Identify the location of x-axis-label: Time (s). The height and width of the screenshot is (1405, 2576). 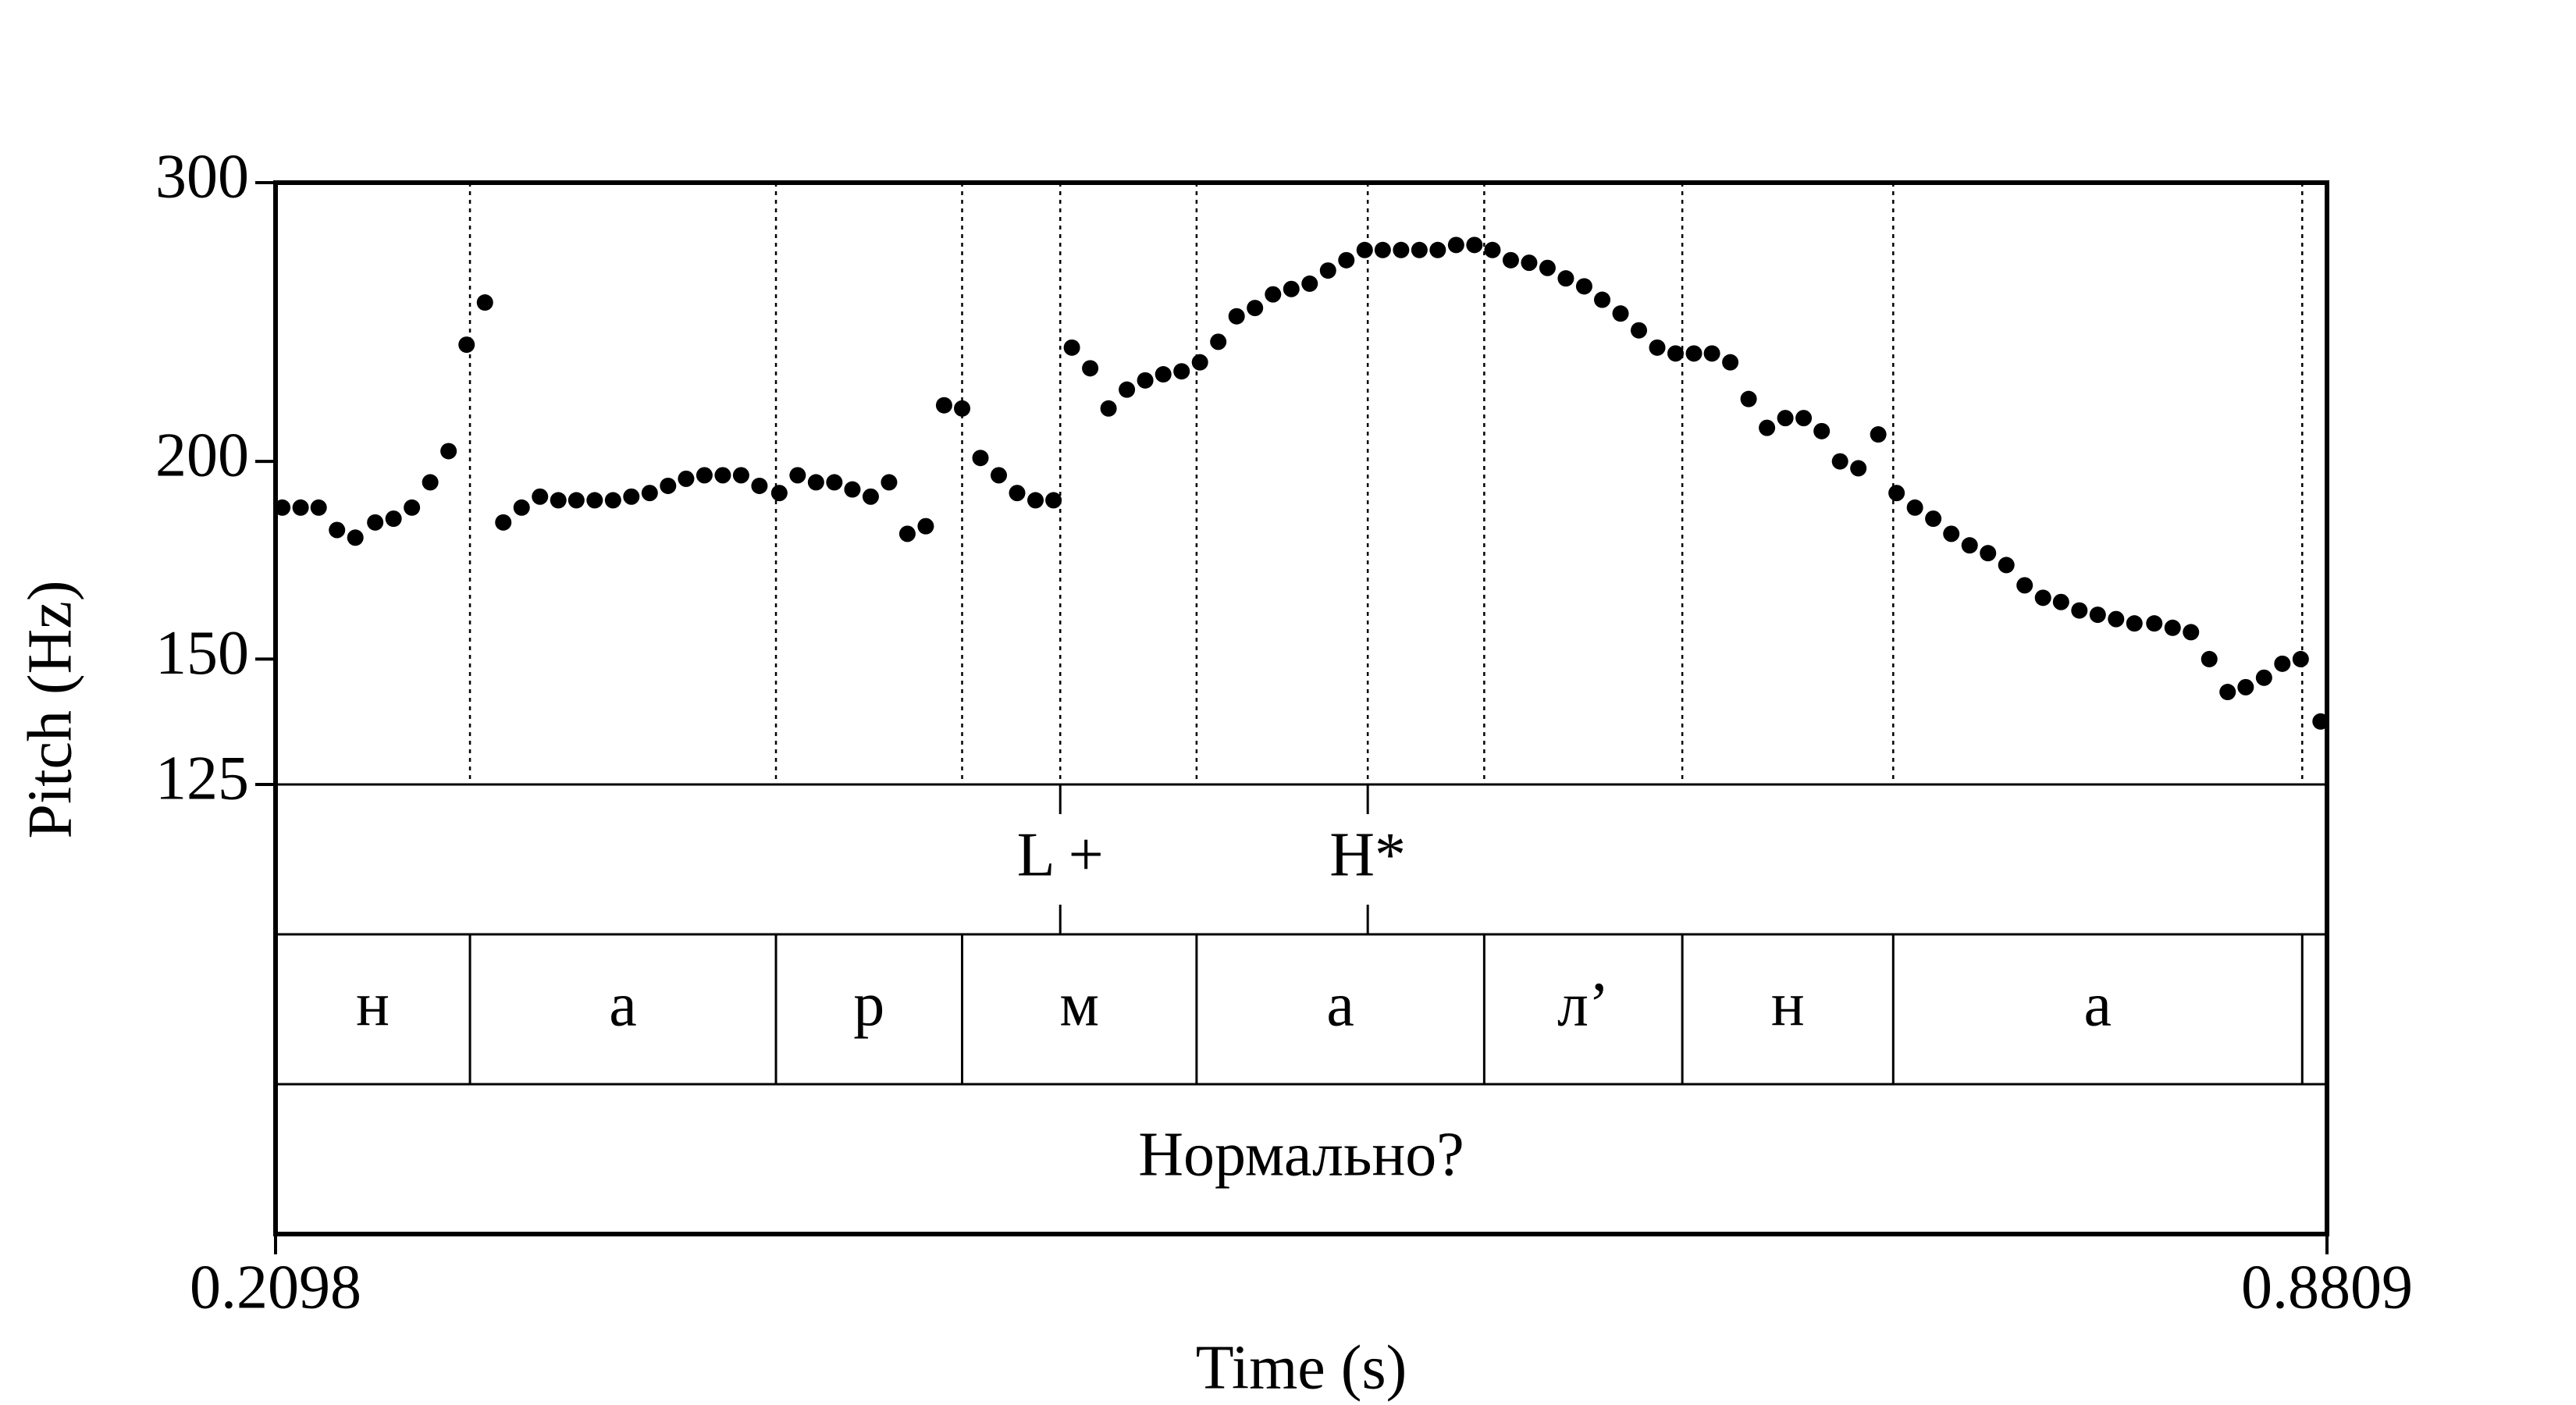
(1301, 1367).